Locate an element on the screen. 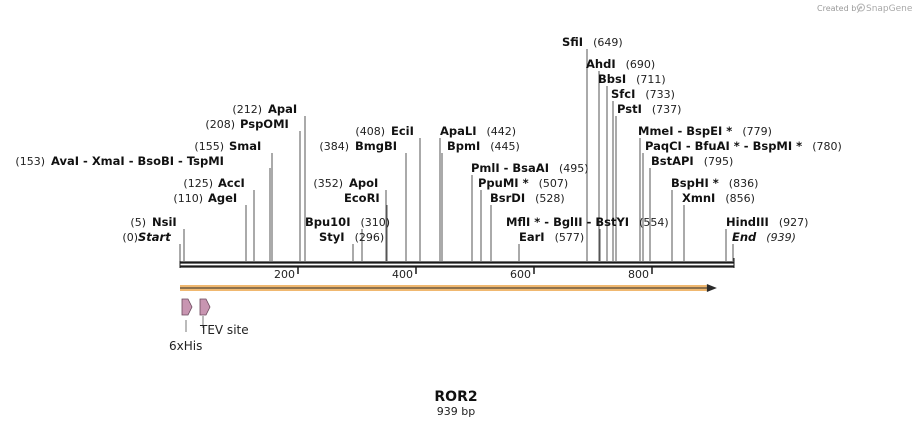 The width and height of the screenshot is (914, 427). enzyme-name: ApaI is located at coordinates (282, 109).